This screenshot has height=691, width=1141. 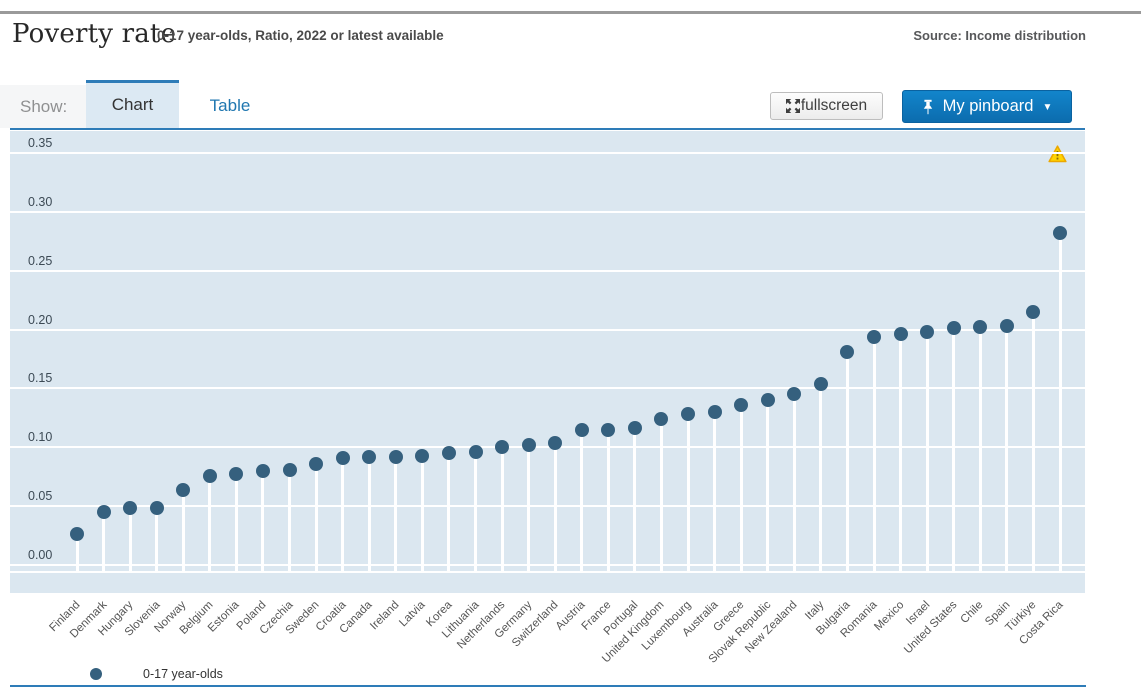 What do you see at coordinates (40, 260) in the screenshot?
I see `y-tick-label: 0.25` at bounding box center [40, 260].